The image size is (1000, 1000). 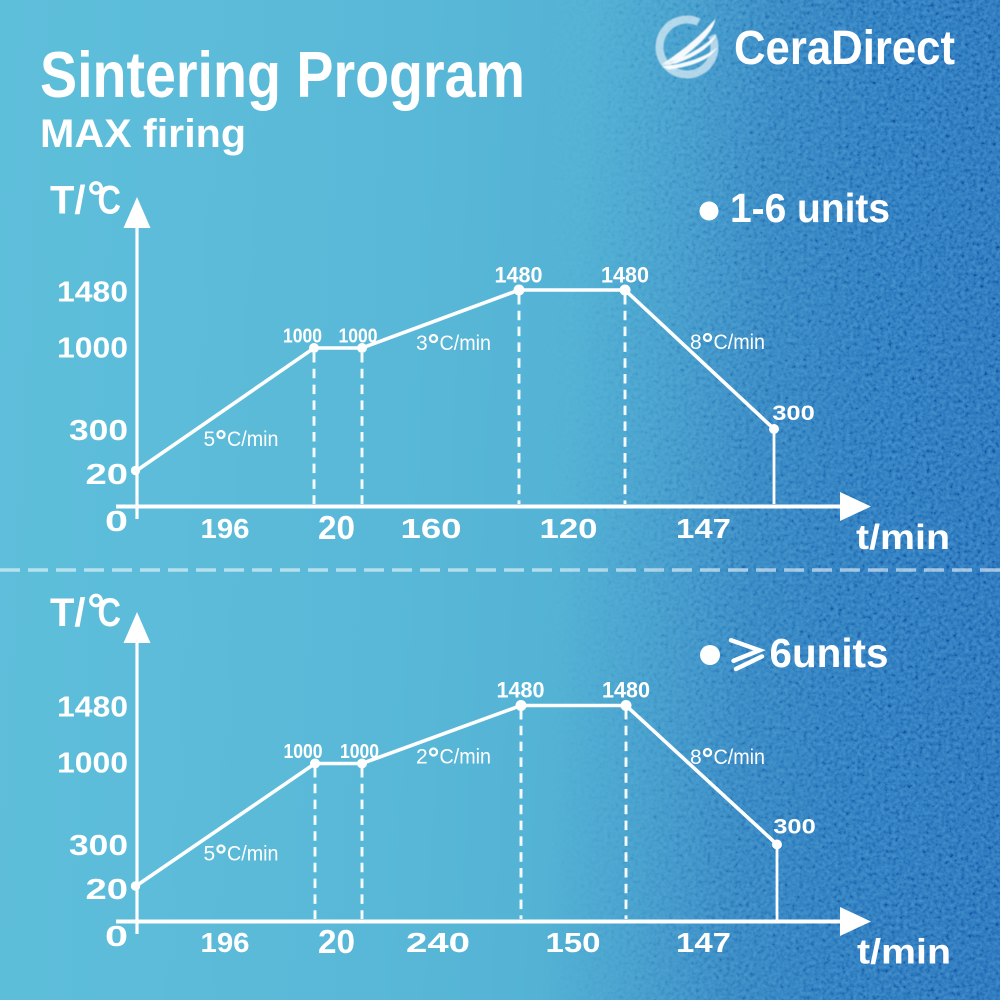 What do you see at coordinates (282, 74) in the screenshot?
I see `svg-text: Sintering Program` at bounding box center [282, 74].